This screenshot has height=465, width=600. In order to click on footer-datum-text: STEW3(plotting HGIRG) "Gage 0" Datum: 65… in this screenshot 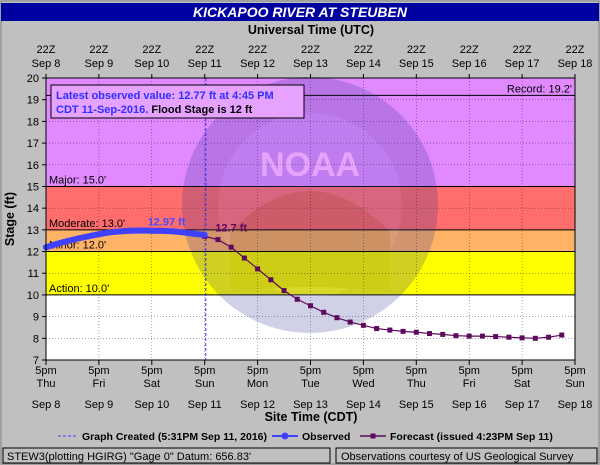, I will do `click(129, 457)`.